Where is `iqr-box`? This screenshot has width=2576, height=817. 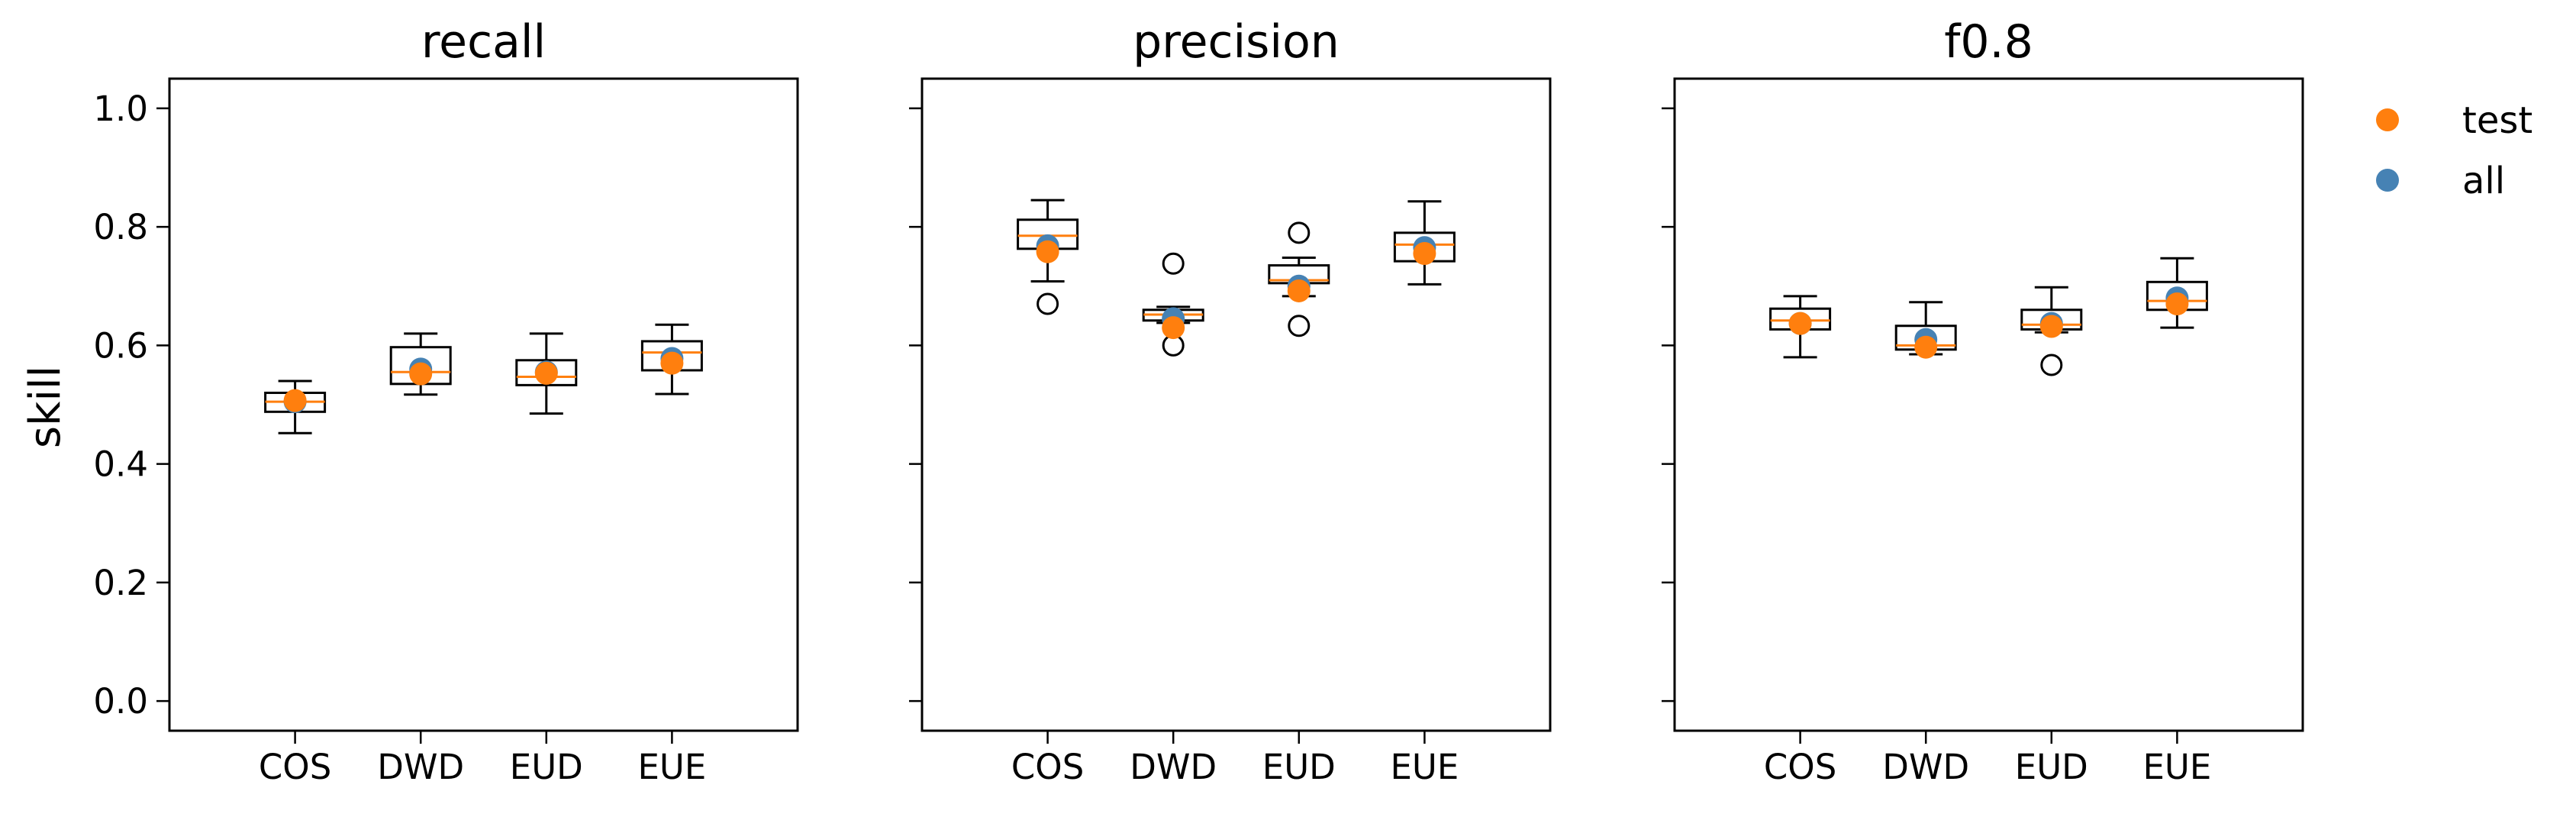 iqr-box is located at coordinates (547, 372).